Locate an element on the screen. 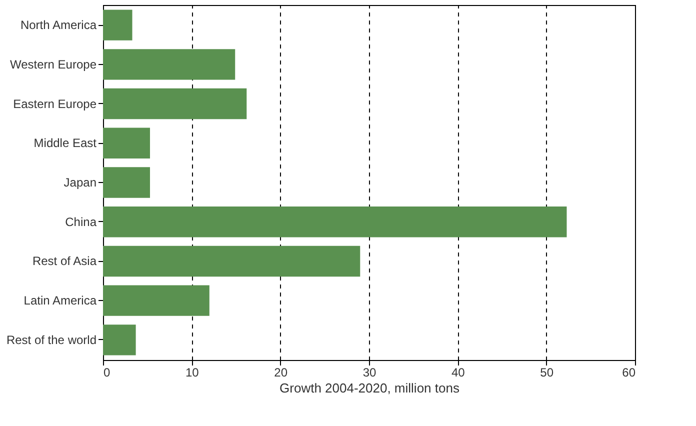 This screenshot has width=696, height=426. x-tick-label: 60 is located at coordinates (629, 373).